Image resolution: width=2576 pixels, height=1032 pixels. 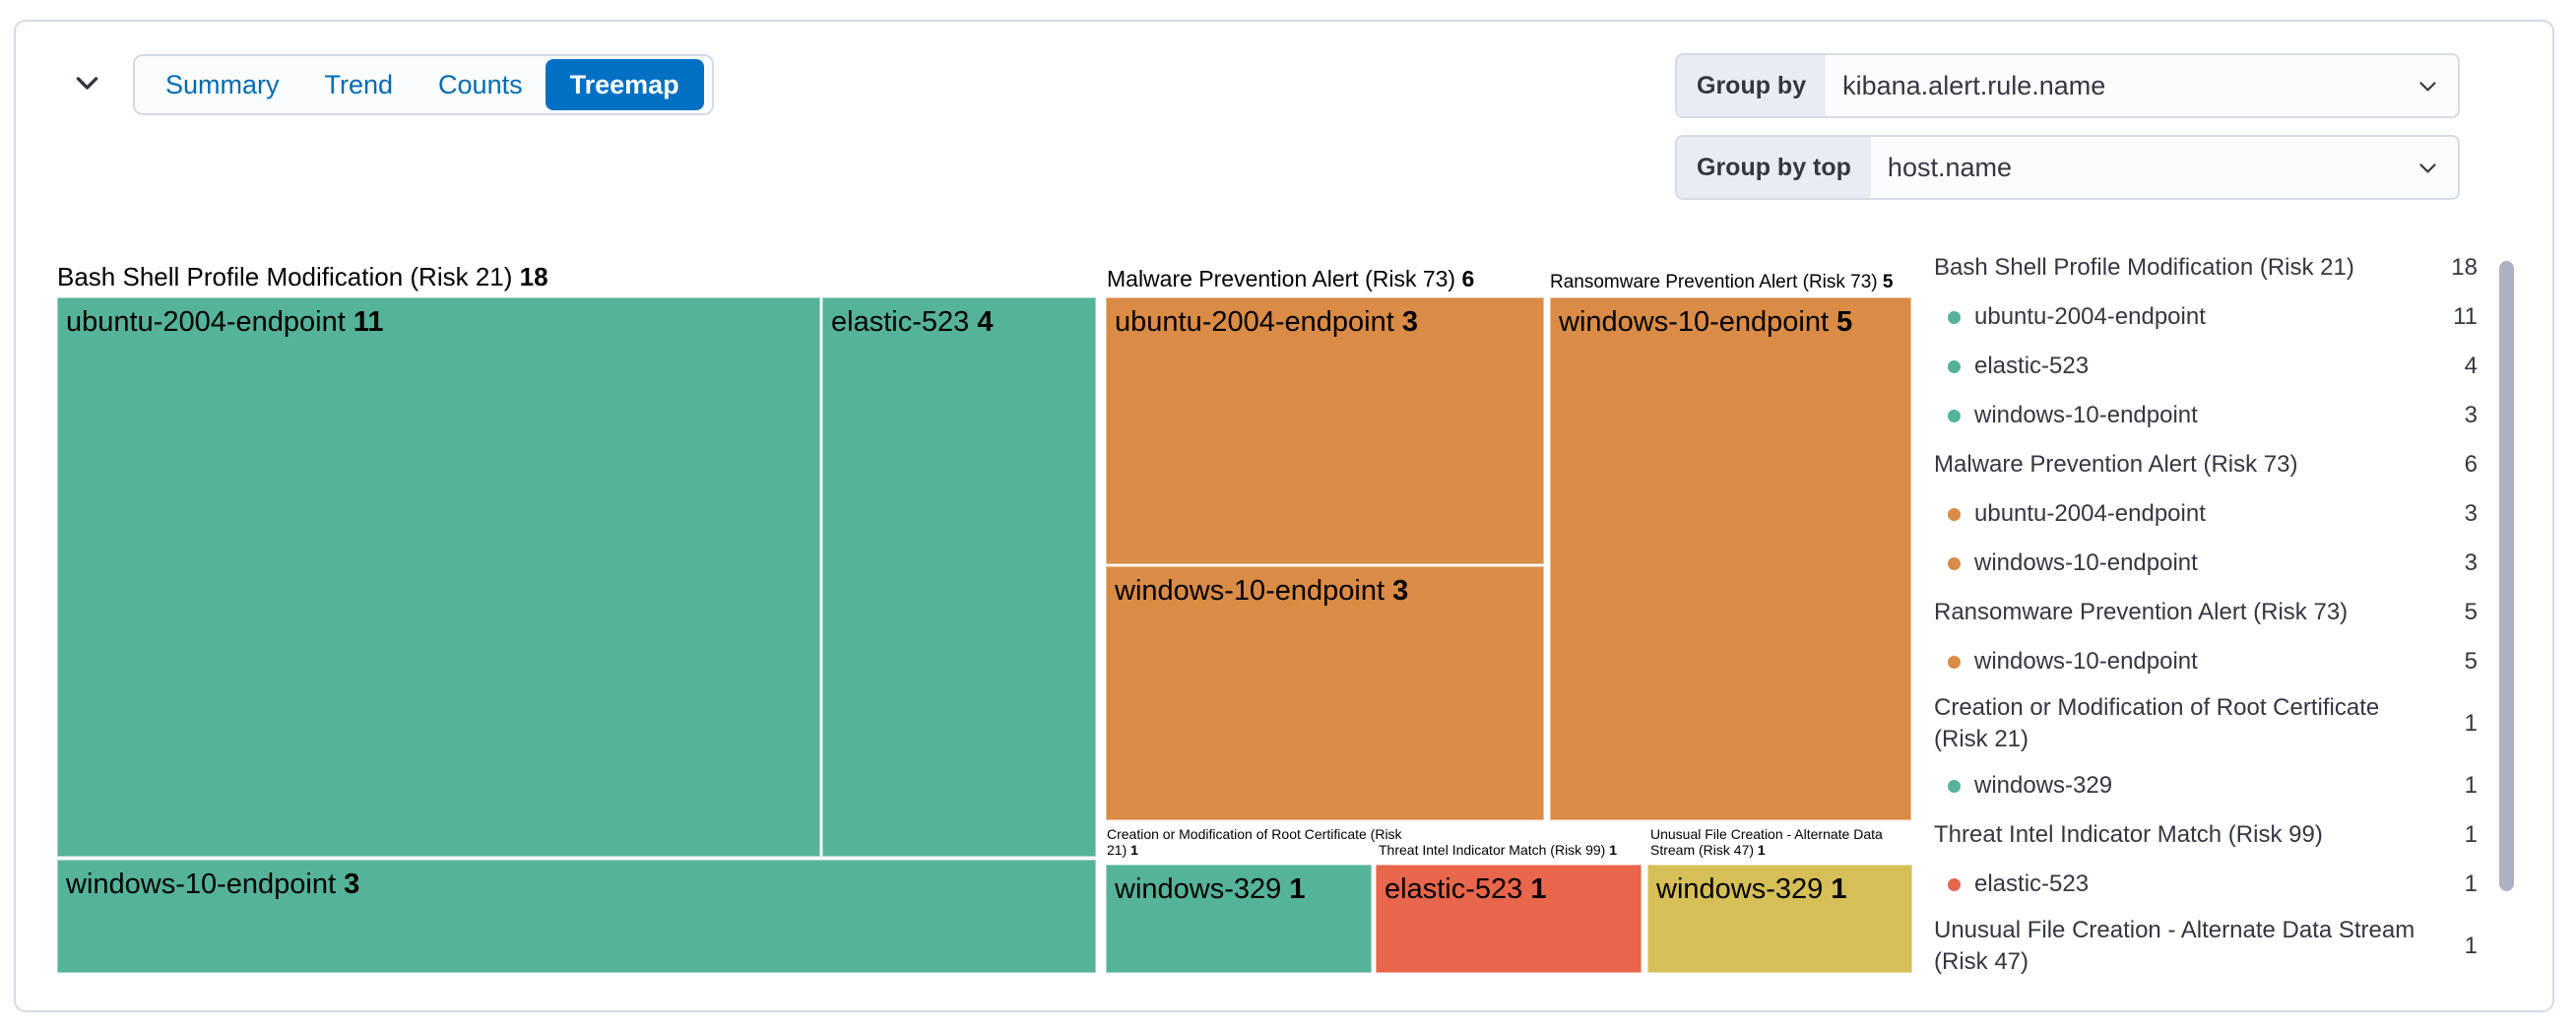 What do you see at coordinates (1752, 85) in the screenshot?
I see `group-by-label: Group by` at bounding box center [1752, 85].